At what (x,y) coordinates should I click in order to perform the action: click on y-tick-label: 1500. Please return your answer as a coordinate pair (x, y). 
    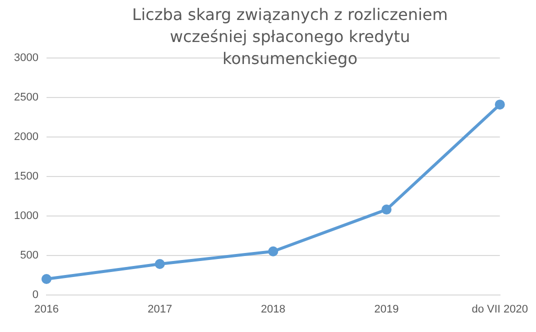
    Looking at the image, I should click on (26, 176).